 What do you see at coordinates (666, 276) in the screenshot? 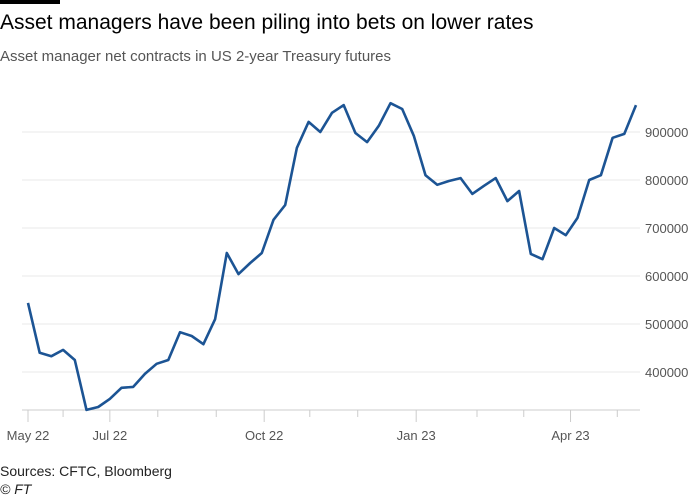
I see `y-tick-label: 600000` at bounding box center [666, 276].